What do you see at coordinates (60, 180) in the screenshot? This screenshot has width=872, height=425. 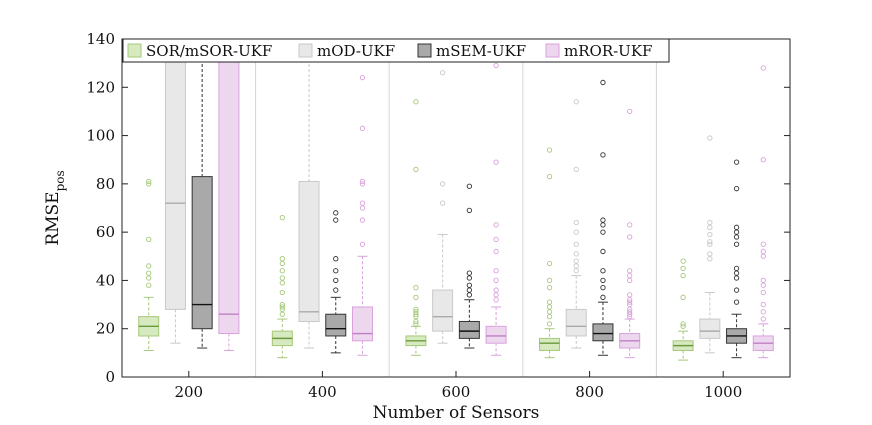 I see `y-axis-label-subscript: pos` at bounding box center [60, 180].